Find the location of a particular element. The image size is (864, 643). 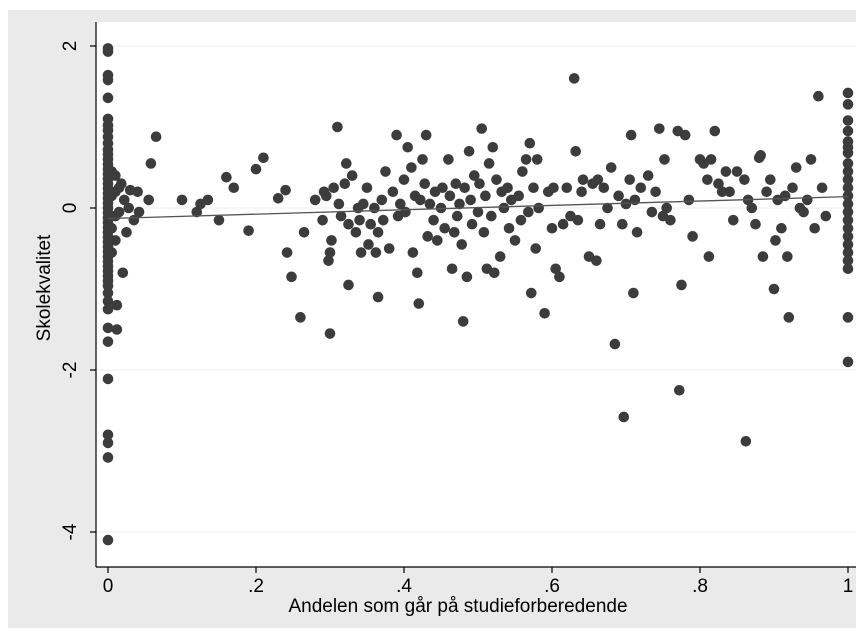

x-tick-label: 0 is located at coordinates (108, 586).